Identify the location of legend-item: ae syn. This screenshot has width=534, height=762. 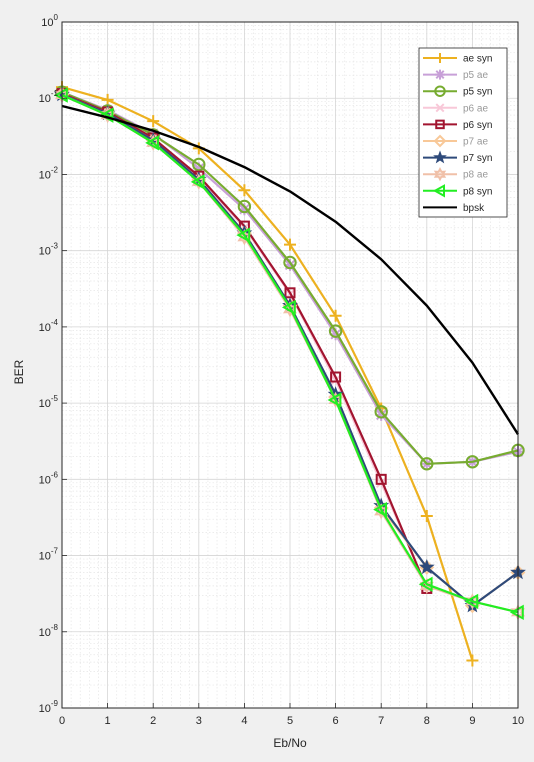
(457, 59).